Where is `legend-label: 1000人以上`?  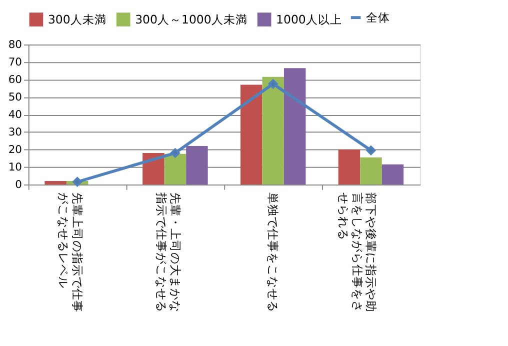 legend-label: 1000人以上 is located at coordinates (309, 19).